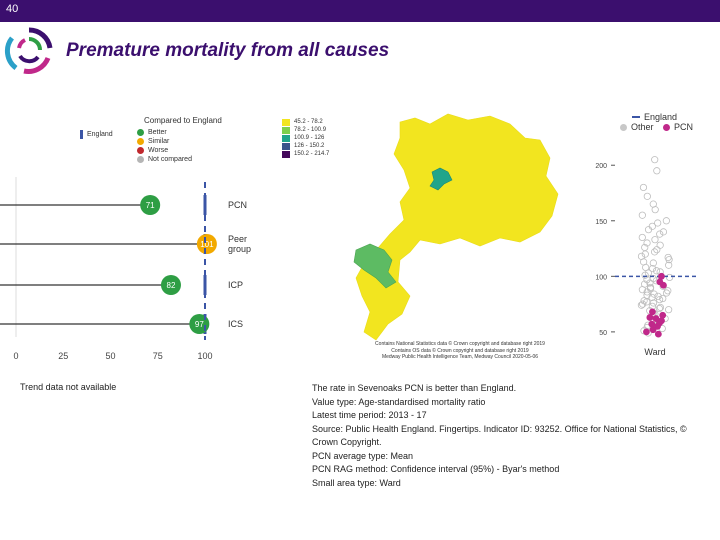 The image size is (720, 540). What do you see at coordinates (68, 387) in the screenshot?
I see `trend-note: Trend data not available` at bounding box center [68, 387].